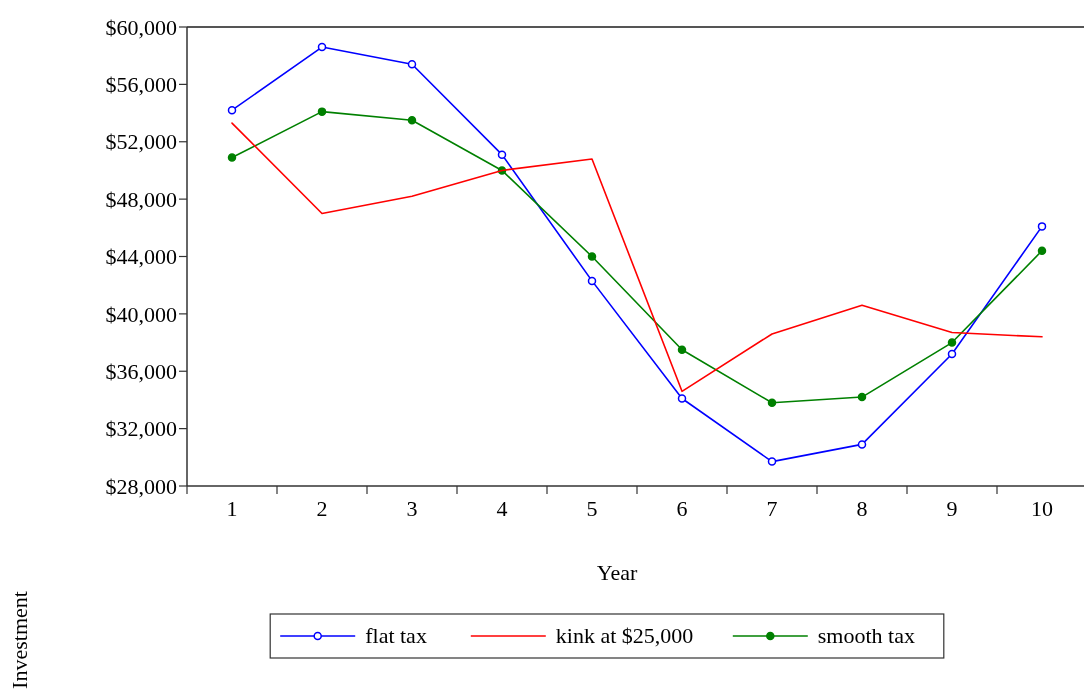 This screenshot has width=1084, height=696. What do you see at coordinates (412, 508) in the screenshot?
I see `x-tick-label: 3` at bounding box center [412, 508].